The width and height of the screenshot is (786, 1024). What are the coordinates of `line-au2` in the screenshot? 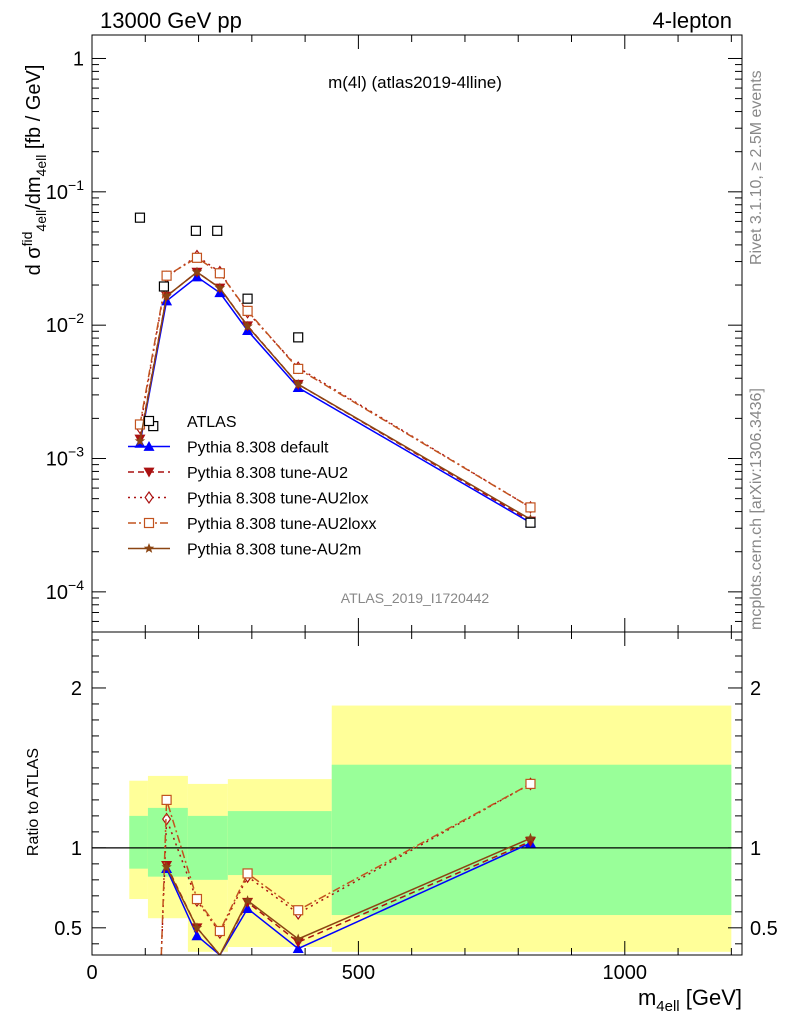 It's located at (335, 396).